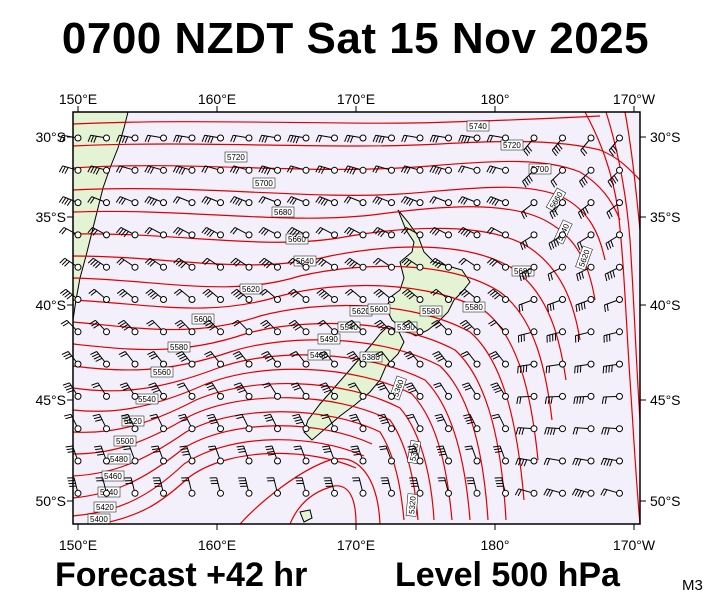 This screenshot has height=600, width=711. Describe the element at coordinates (665, 217) in the screenshot. I see `lat-label-right: 35°S` at that location.